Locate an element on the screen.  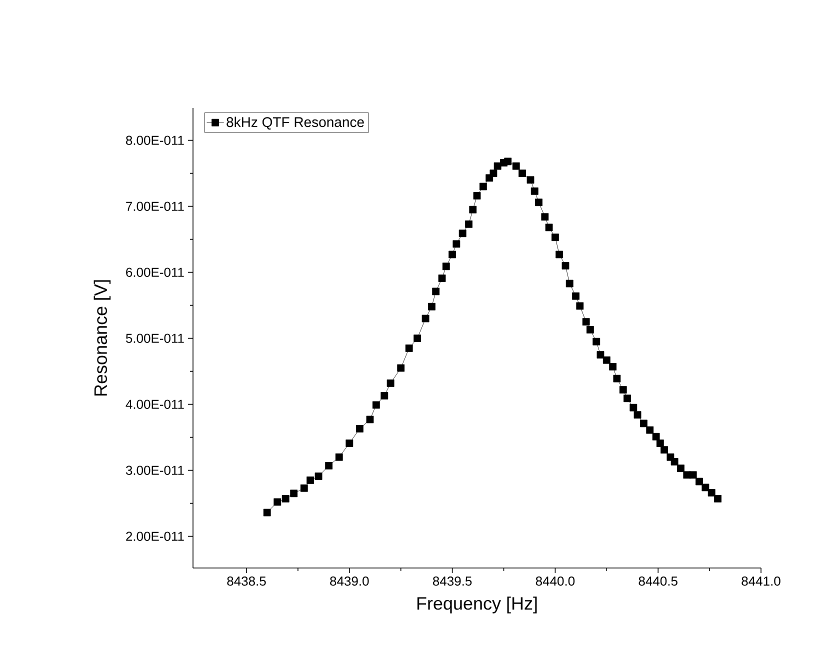
y-axis-title: Resonance [V] is located at coordinates (102, 338).